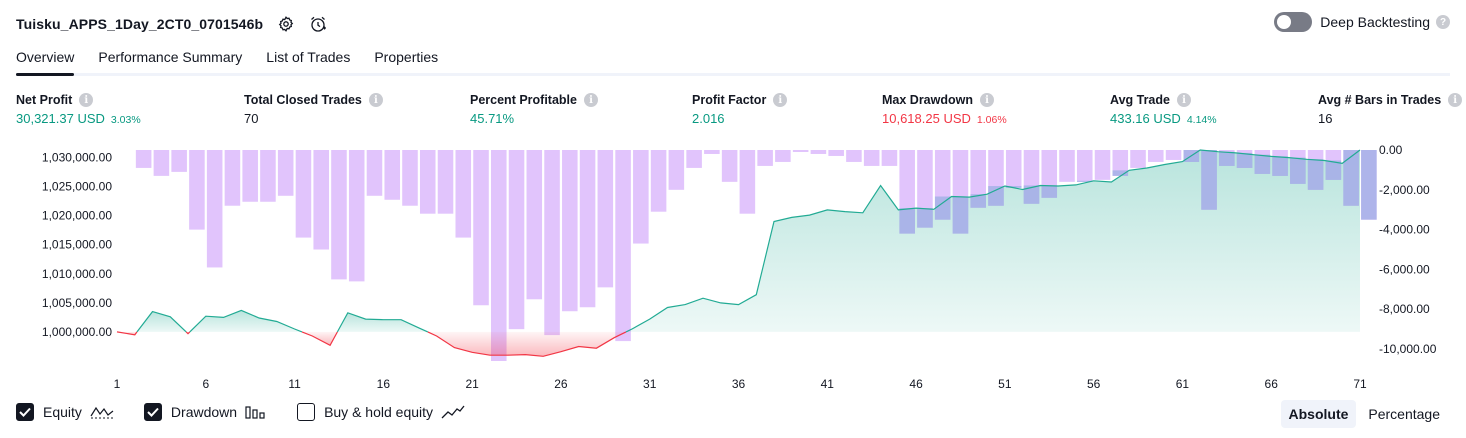 This screenshot has width=1466, height=438. What do you see at coordinates (286, 24) in the screenshot?
I see `gear-icon` at bounding box center [286, 24].